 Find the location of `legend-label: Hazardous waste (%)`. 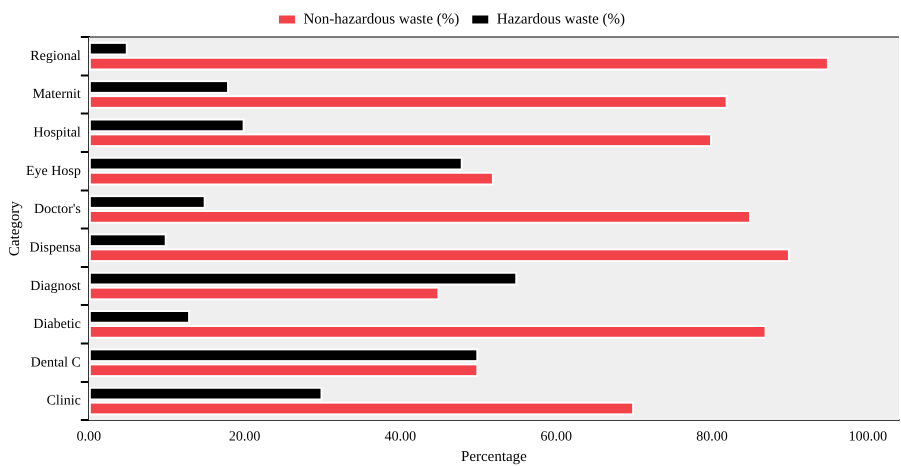

legend-label: Hazardous waste (%) is located at coordinates (561, 19).